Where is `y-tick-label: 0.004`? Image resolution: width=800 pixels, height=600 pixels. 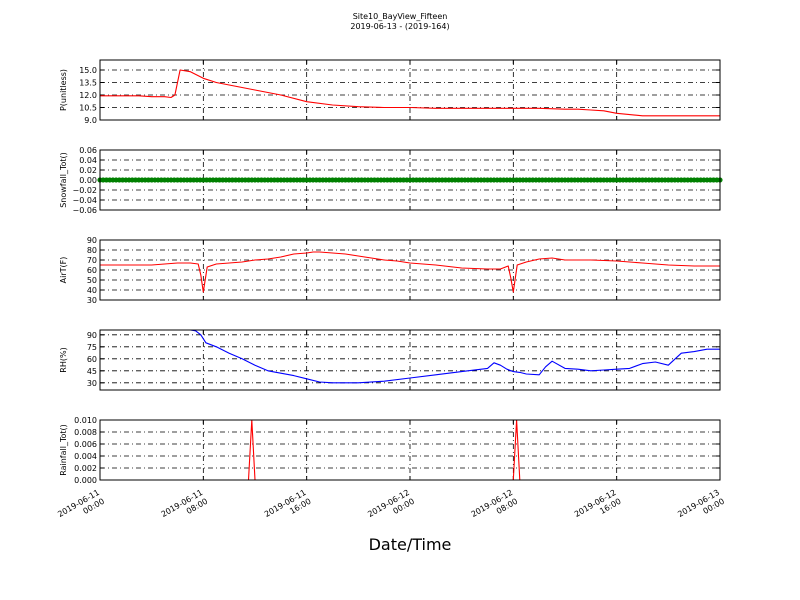
y-tick-label: 0.004 is located at coordinates (85, 456).